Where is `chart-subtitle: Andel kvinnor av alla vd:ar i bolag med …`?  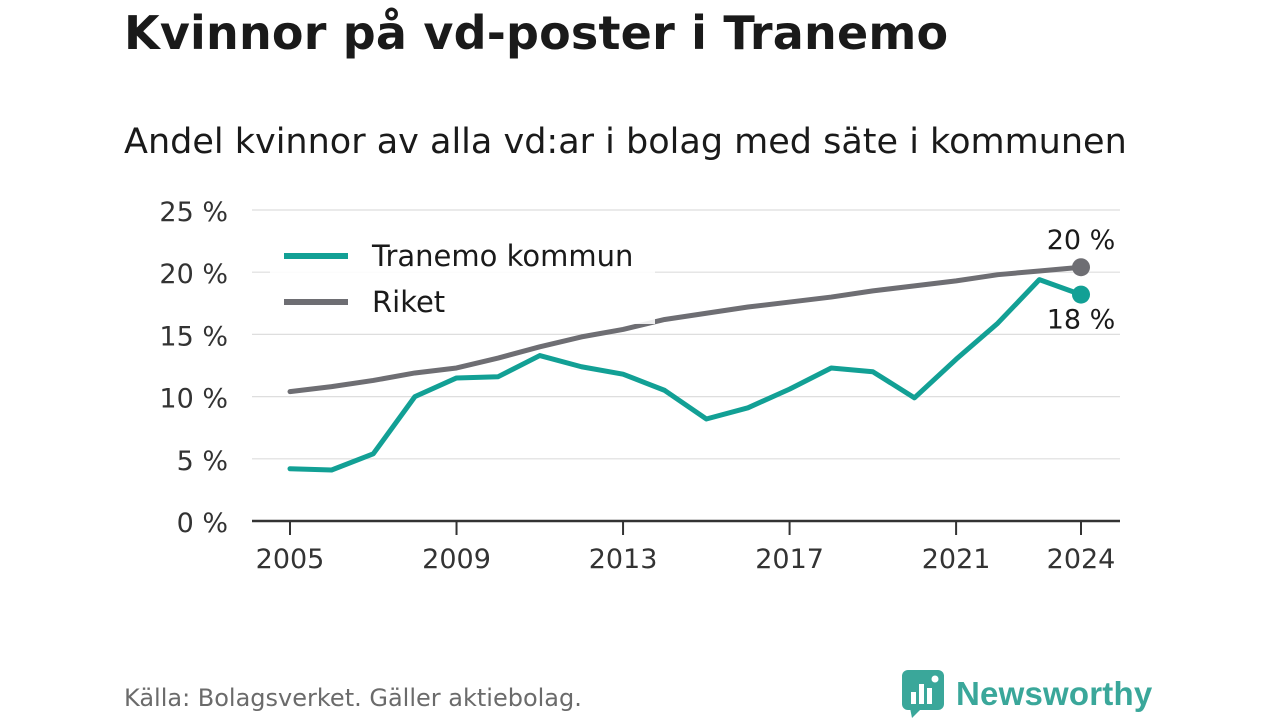
chart-subtitle: Andel kvinnor av alla vd:ar i bolag med … is located at coordinates (625, 142).